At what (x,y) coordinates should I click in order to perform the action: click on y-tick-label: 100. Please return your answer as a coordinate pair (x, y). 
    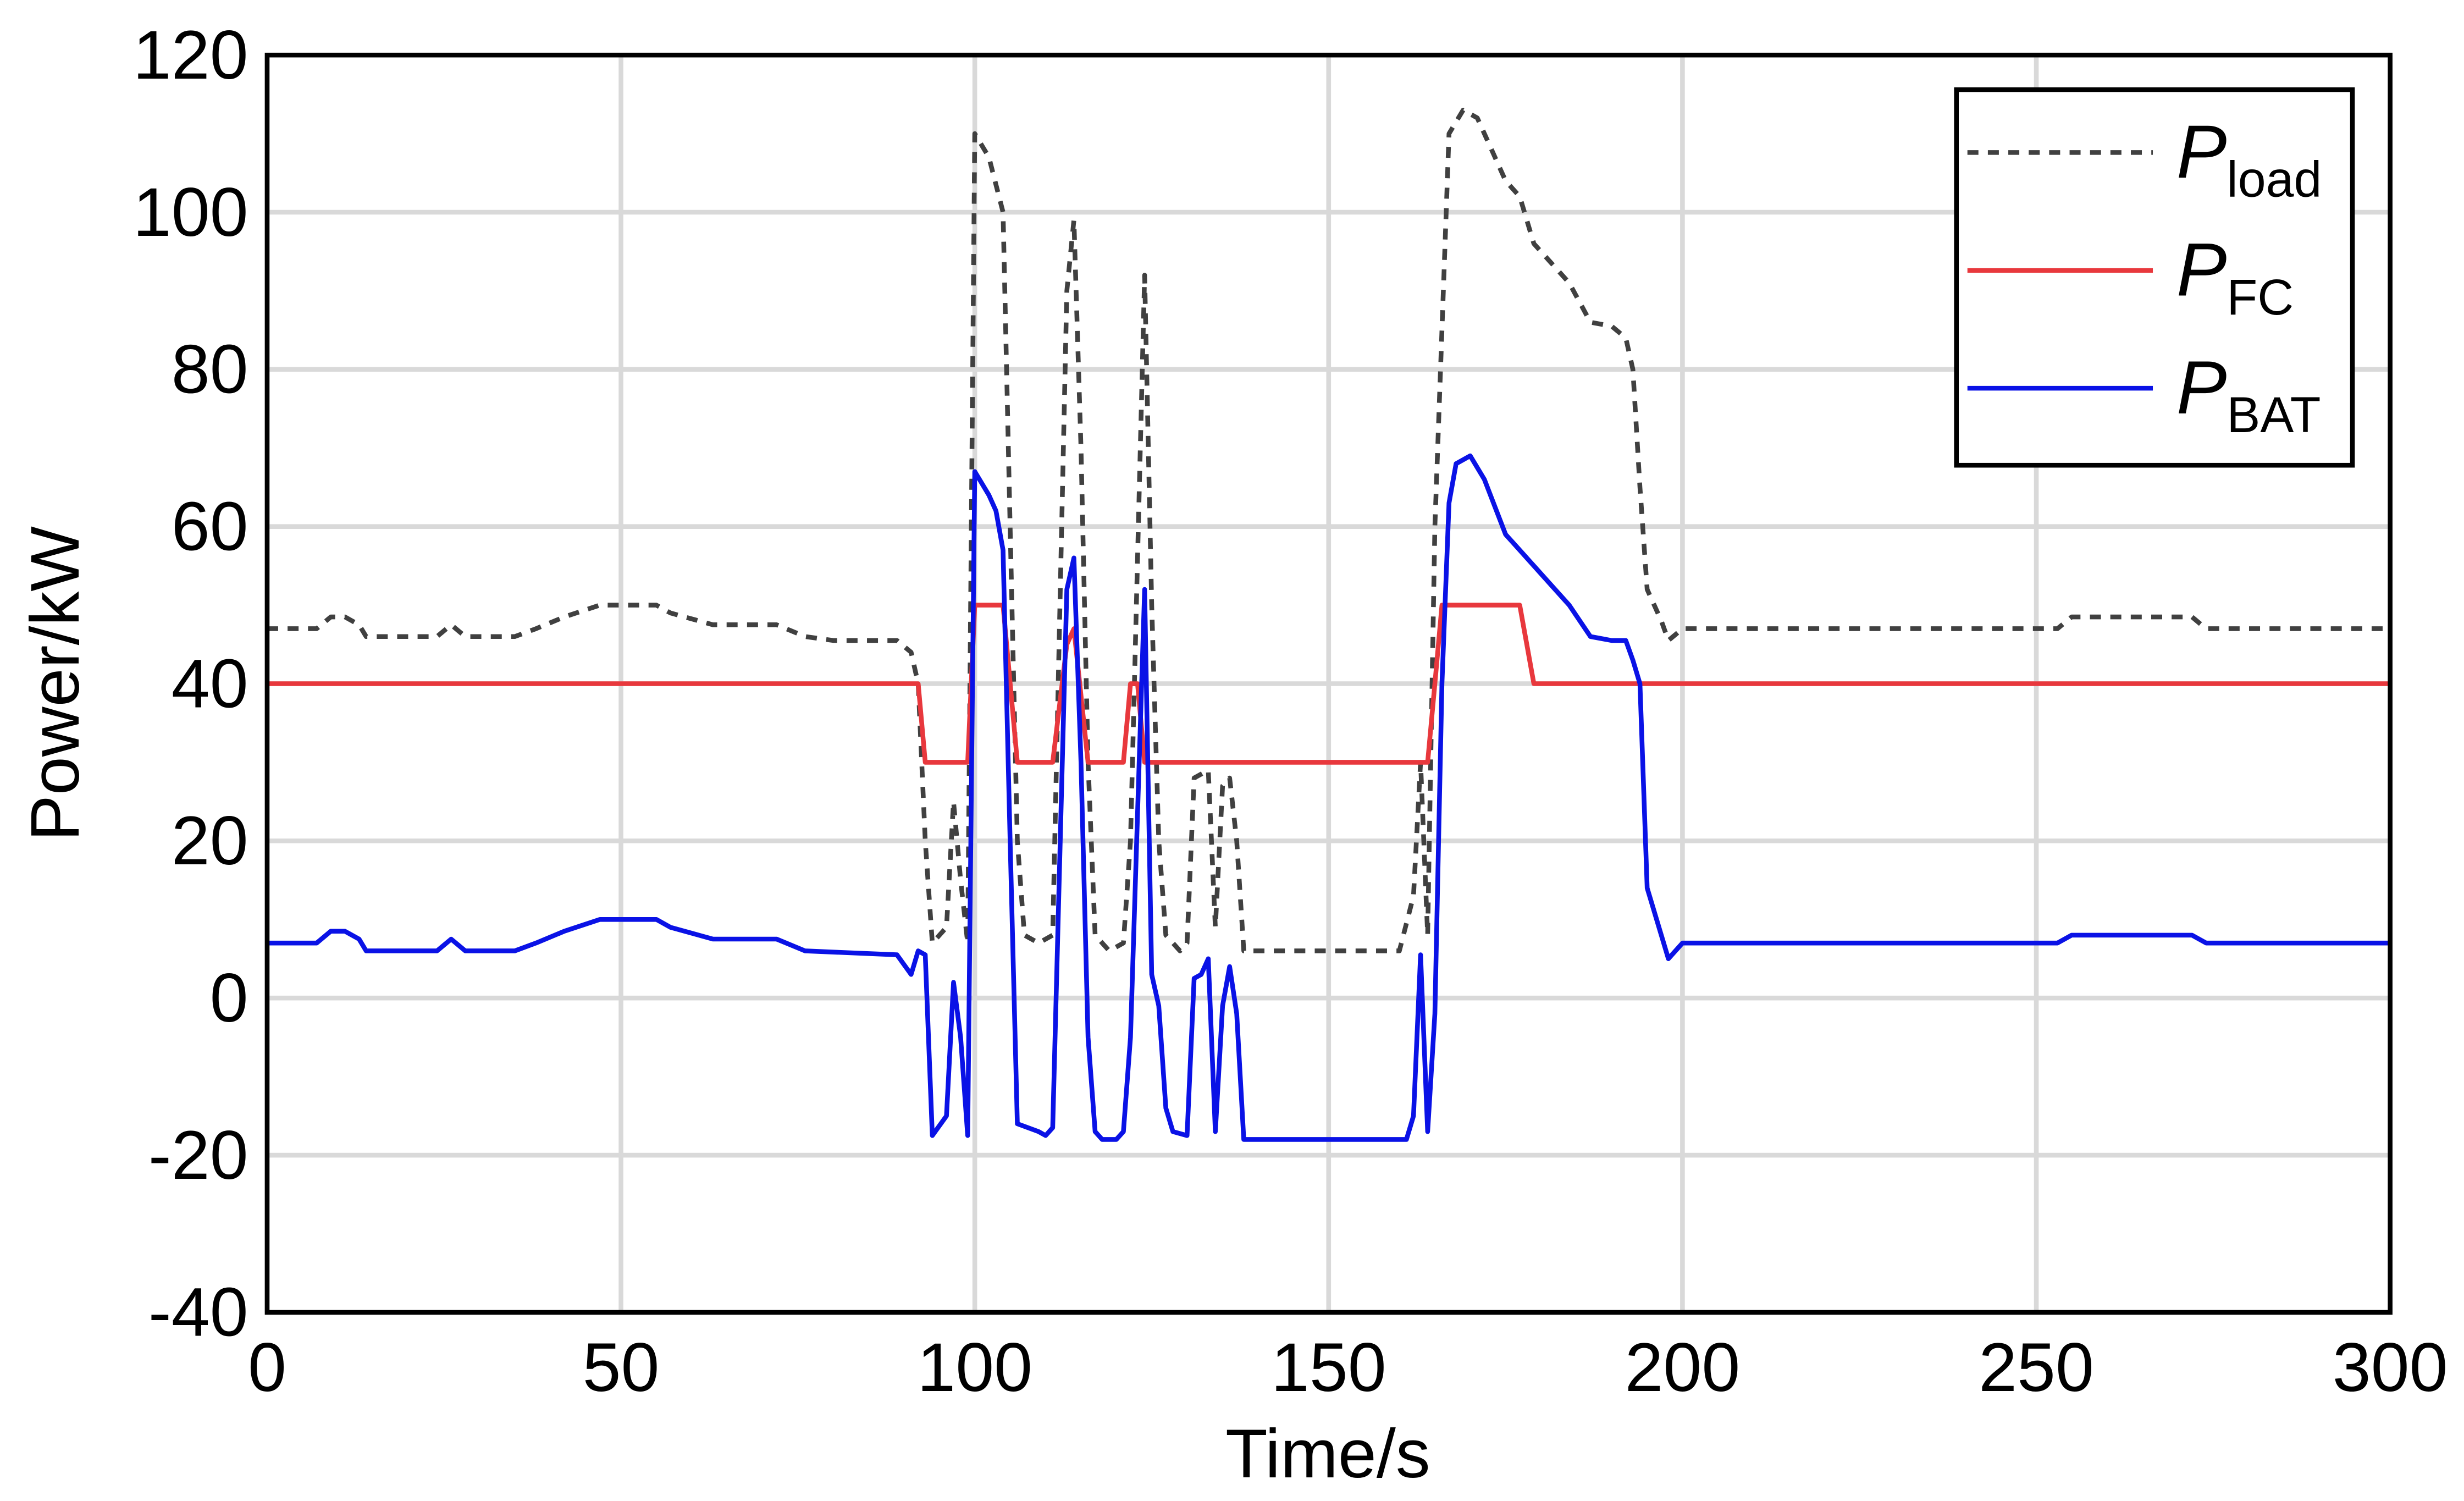
    Looking at the image, I should click on (190, 212).